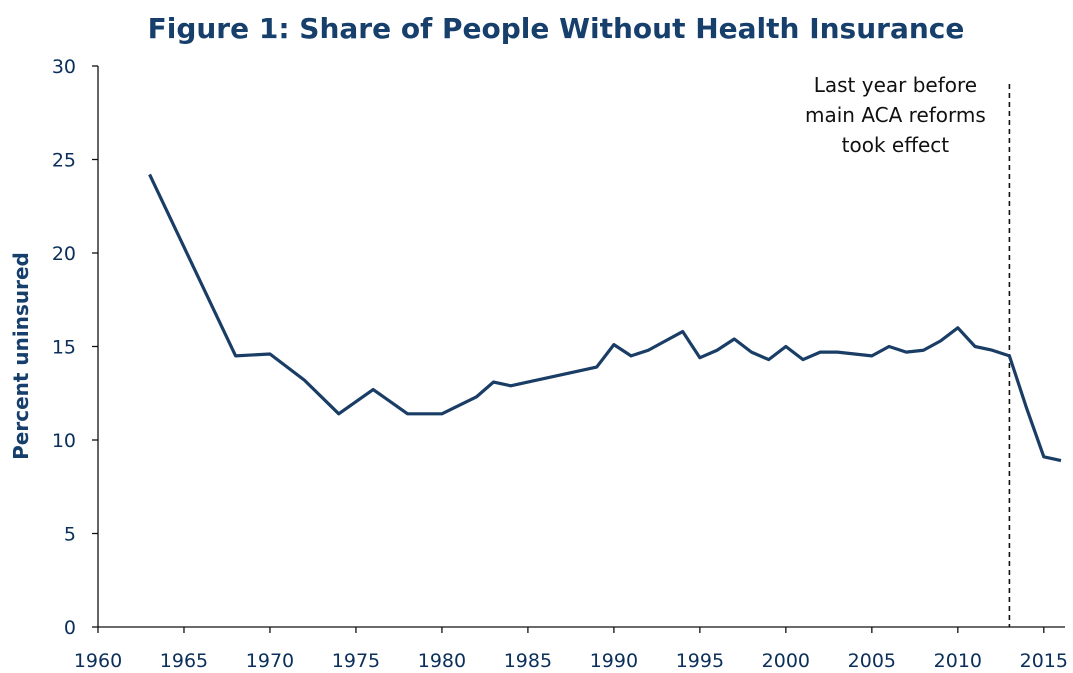  What do you see at coordinates (958, 661) in the screenshot?
I see `x-tick-label: 2010` at bounding box center [958, 661].